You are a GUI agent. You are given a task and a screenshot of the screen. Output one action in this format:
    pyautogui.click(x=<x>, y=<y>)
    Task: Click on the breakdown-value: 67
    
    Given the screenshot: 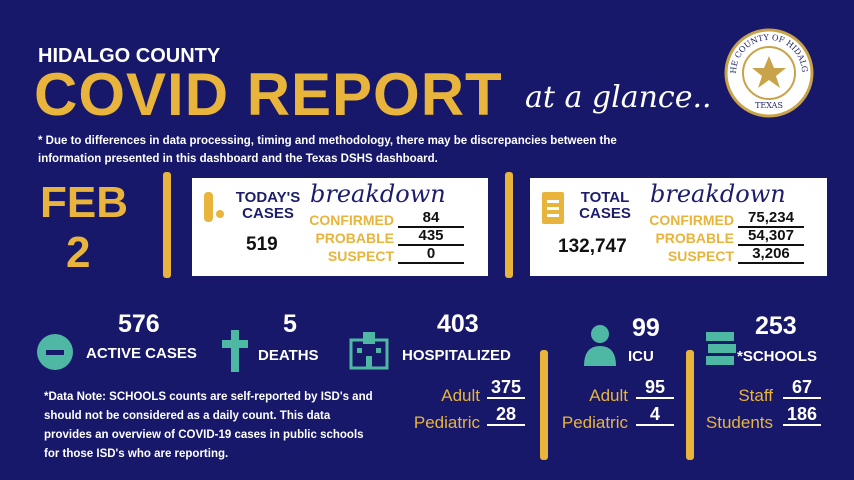 What is the action you would take?
    pyautogui.click(x=802, y=388)
    